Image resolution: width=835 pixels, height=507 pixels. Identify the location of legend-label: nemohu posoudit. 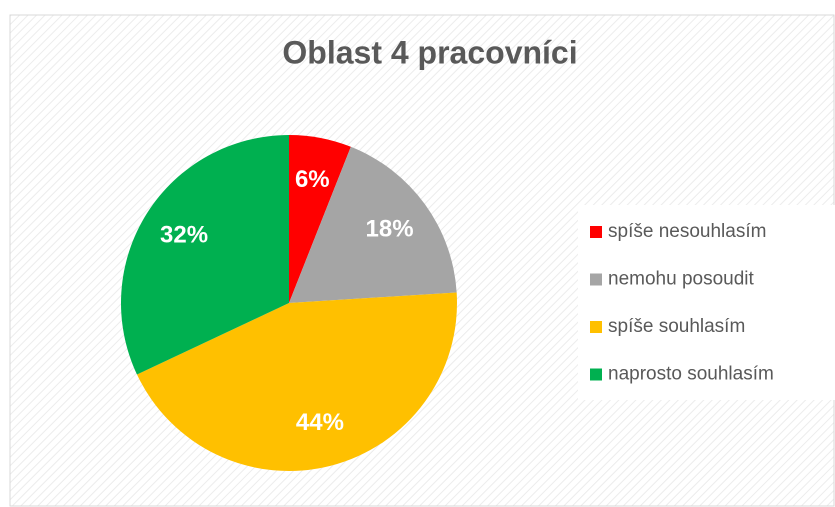
(681, 279).